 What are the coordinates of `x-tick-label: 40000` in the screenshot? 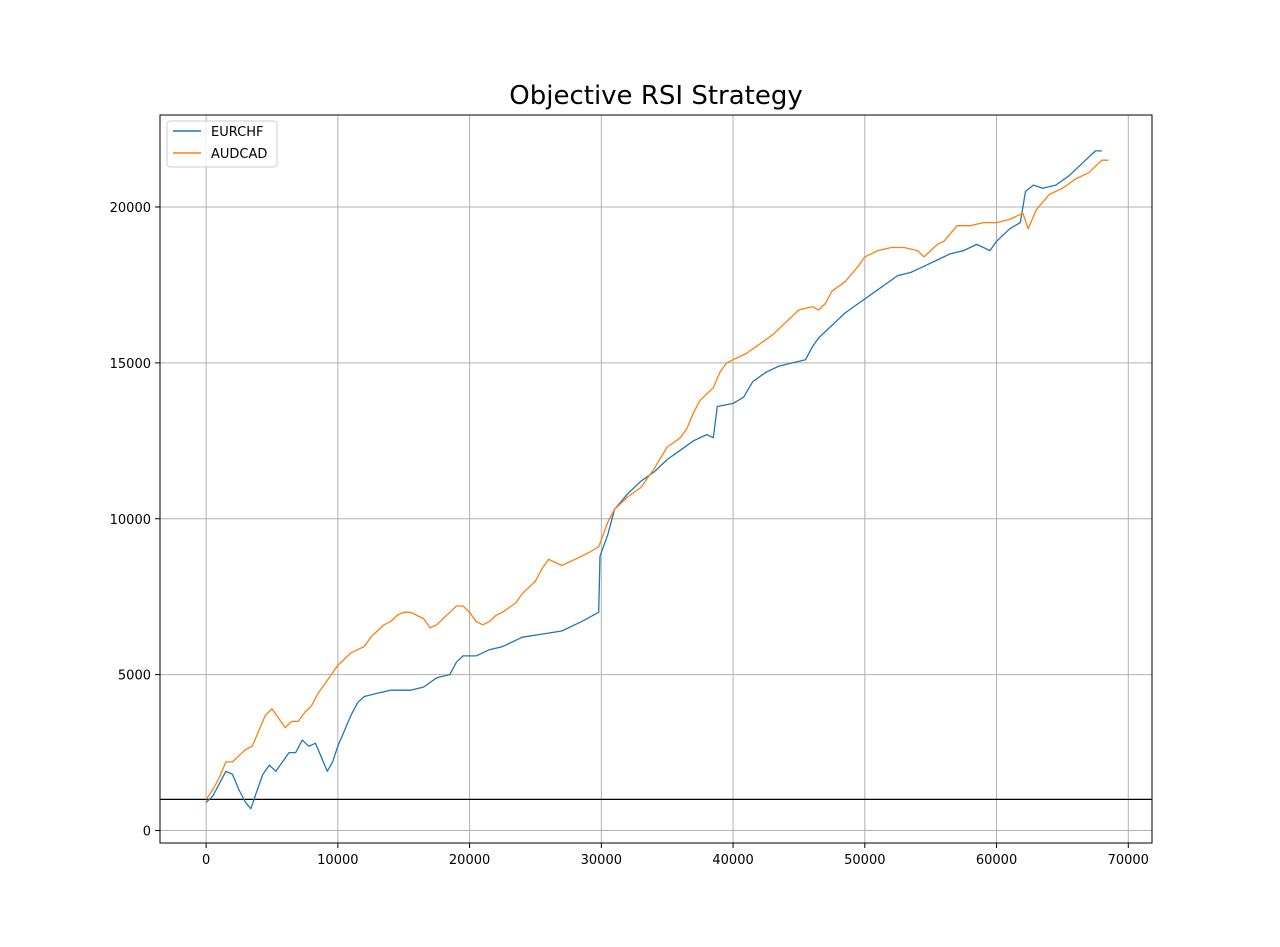 It's located at (732, 860).